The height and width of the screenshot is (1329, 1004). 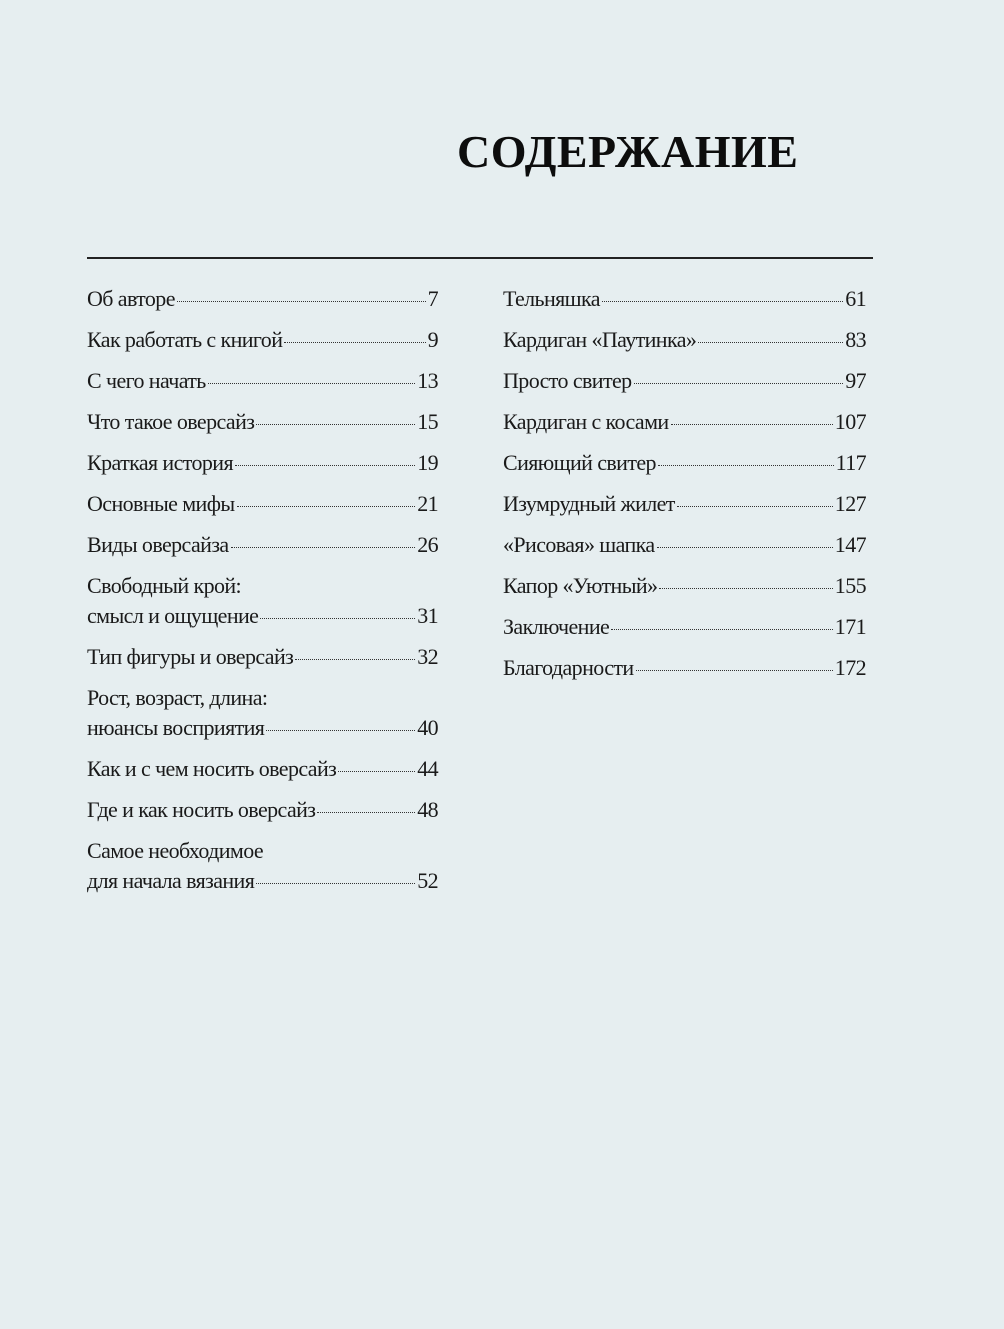 What do you see at coordinates (164, 585) in the screenshot?
I see `toc-entry-title: Свободный крой:` at bounding box center [164, 585].